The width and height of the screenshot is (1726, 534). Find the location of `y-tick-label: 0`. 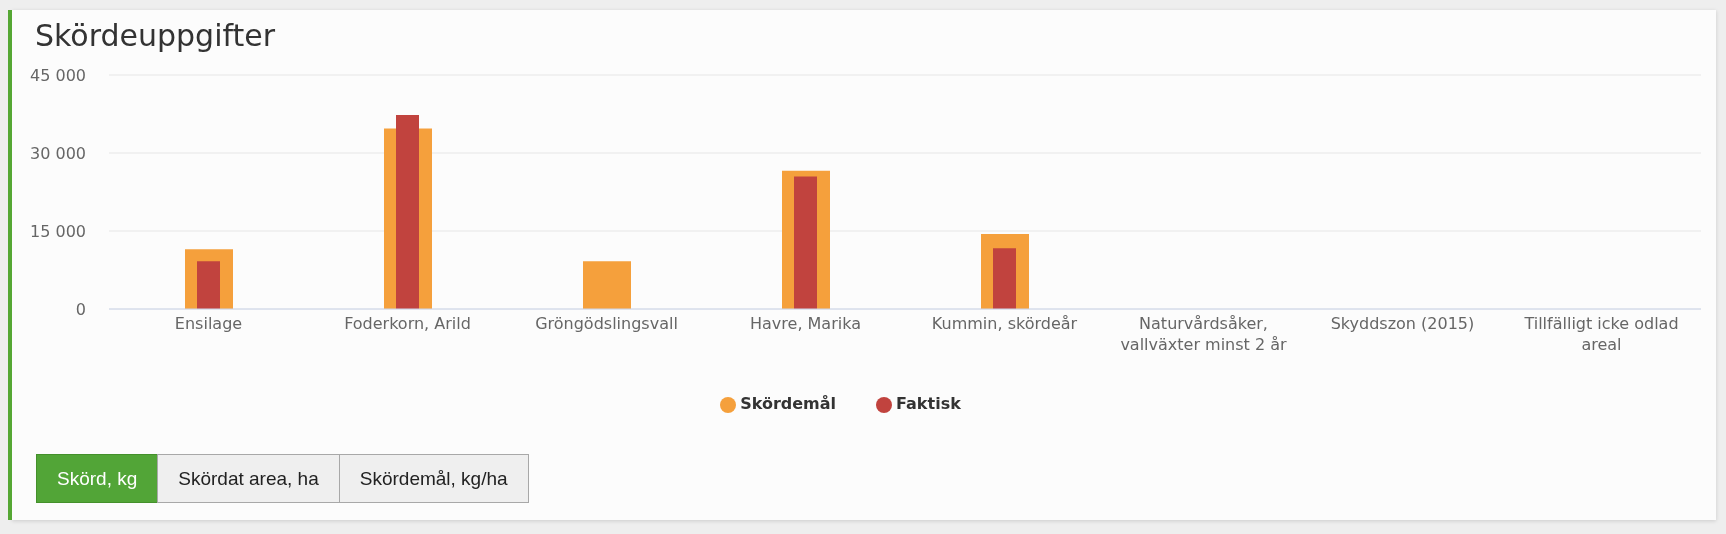

y-tick-label: 0 is located at coordinates (80, 309).